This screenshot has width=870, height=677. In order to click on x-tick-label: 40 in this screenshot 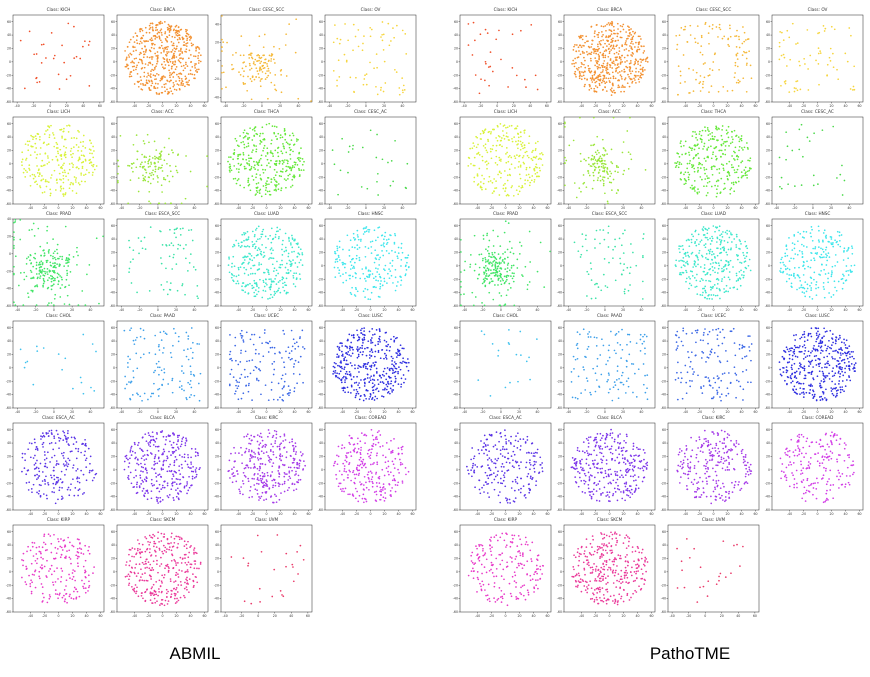, I will do `click(83, 106)`.